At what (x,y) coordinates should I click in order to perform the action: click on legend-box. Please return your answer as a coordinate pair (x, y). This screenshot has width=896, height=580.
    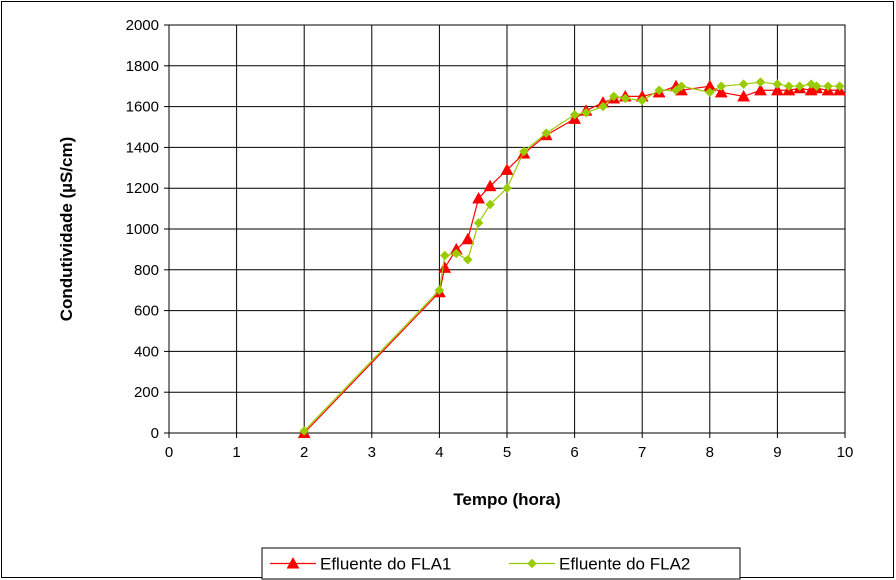
    Looking at the image, I should click on (501, 563).